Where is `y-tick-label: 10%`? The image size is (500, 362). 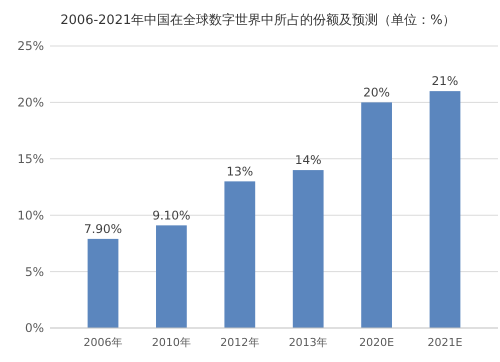
y-tick-label: 10% is located at coordinates (30, 215).